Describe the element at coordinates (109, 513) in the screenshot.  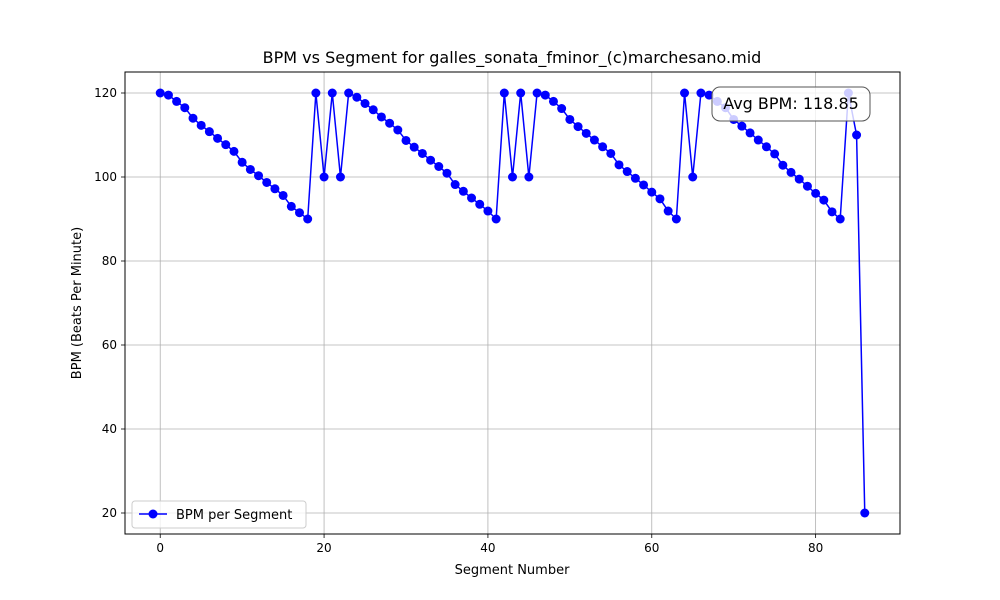
I see `y-tick-label: 20` at that location.